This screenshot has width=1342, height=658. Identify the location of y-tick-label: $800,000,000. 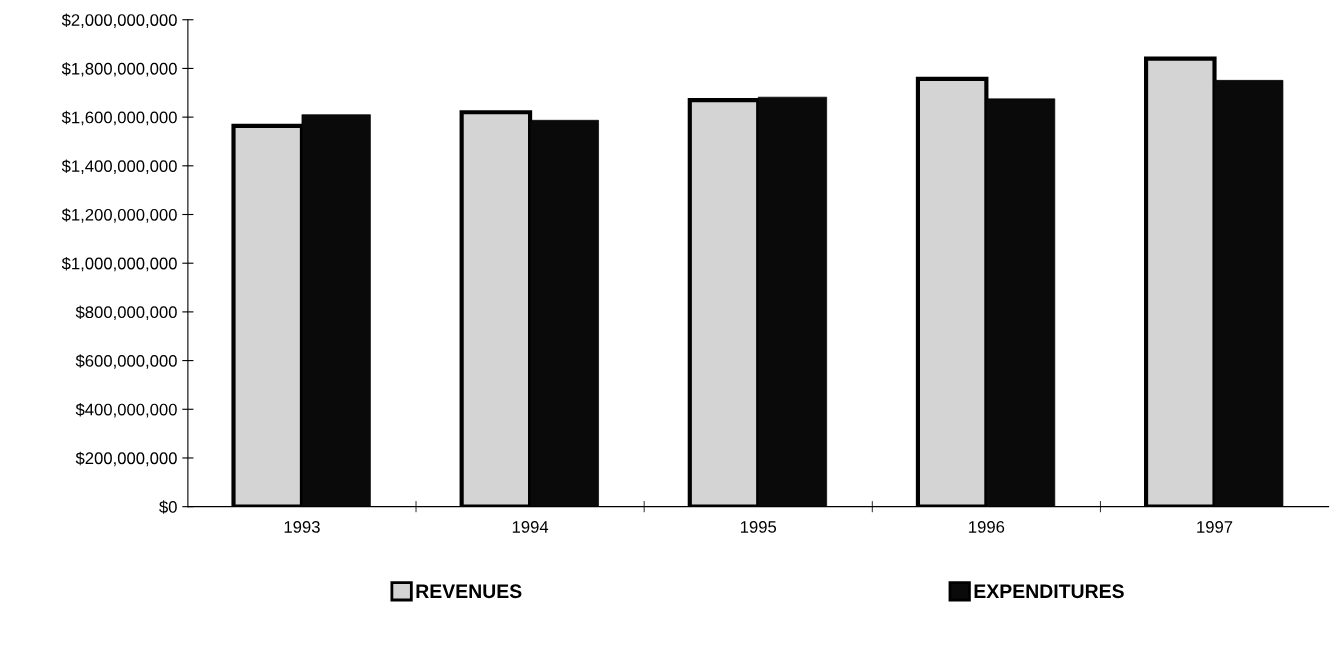
(126, 313).